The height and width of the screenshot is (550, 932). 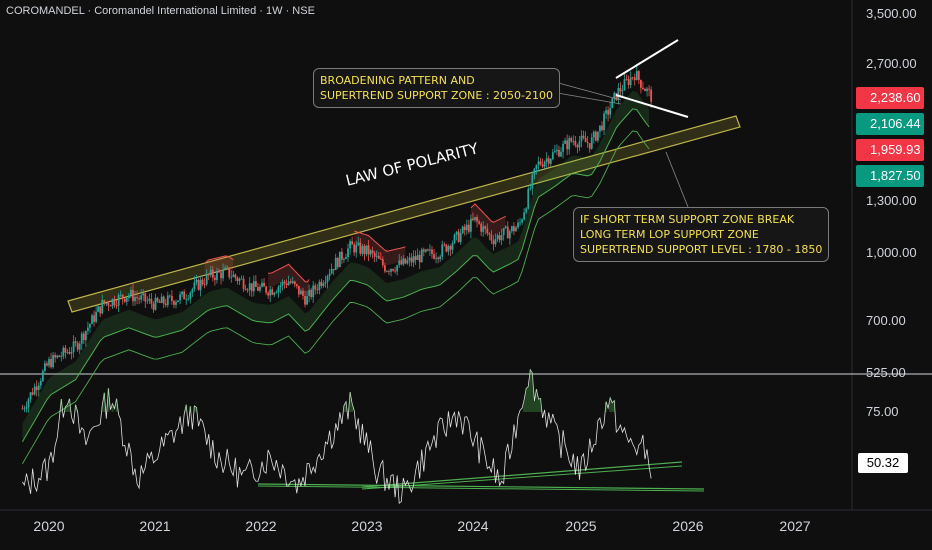 I want to click on supertrend-resistance-fill, so click(x=219, y=267).